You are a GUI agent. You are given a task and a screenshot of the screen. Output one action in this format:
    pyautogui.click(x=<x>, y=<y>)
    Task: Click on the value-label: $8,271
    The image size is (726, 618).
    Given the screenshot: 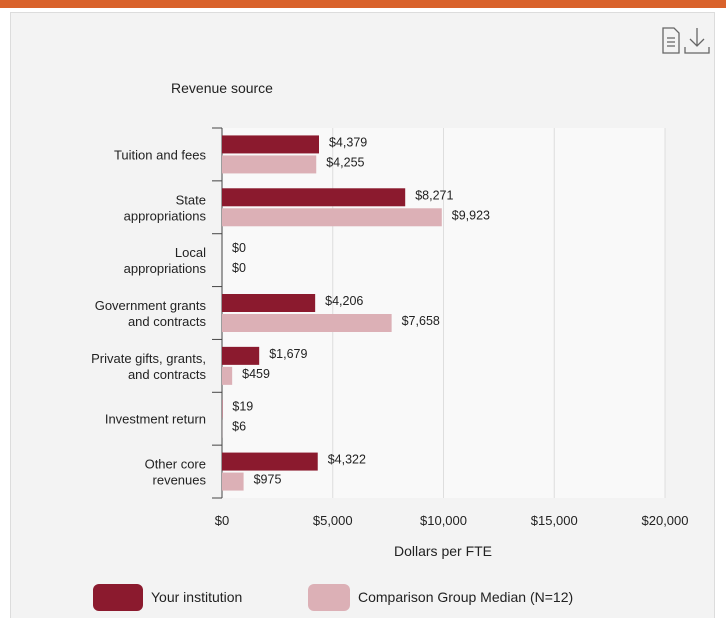 What is the action you would take?
    pyautogui.click(x=434, y=195)
    